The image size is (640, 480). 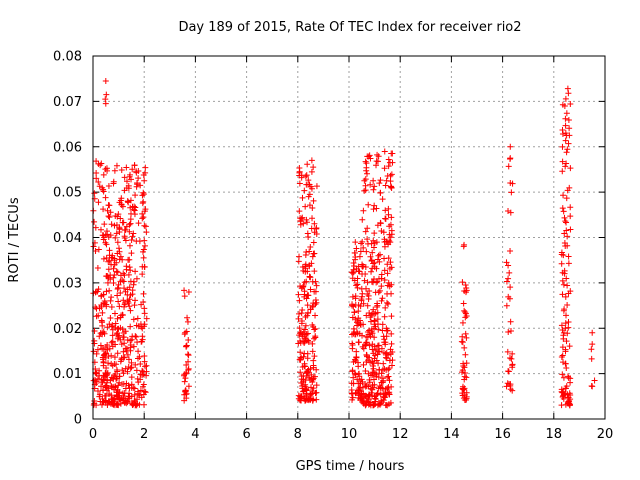 I want to click on y-tick-label: 0.02, so click(x=67, y=329).